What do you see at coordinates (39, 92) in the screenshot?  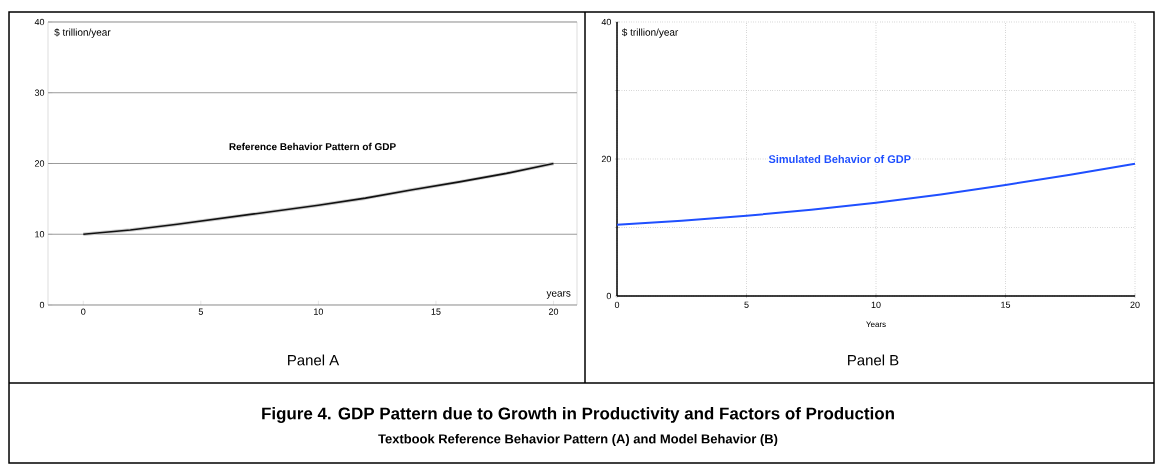 I see `y-tick-label: 30` at bounding box center [39, 92].